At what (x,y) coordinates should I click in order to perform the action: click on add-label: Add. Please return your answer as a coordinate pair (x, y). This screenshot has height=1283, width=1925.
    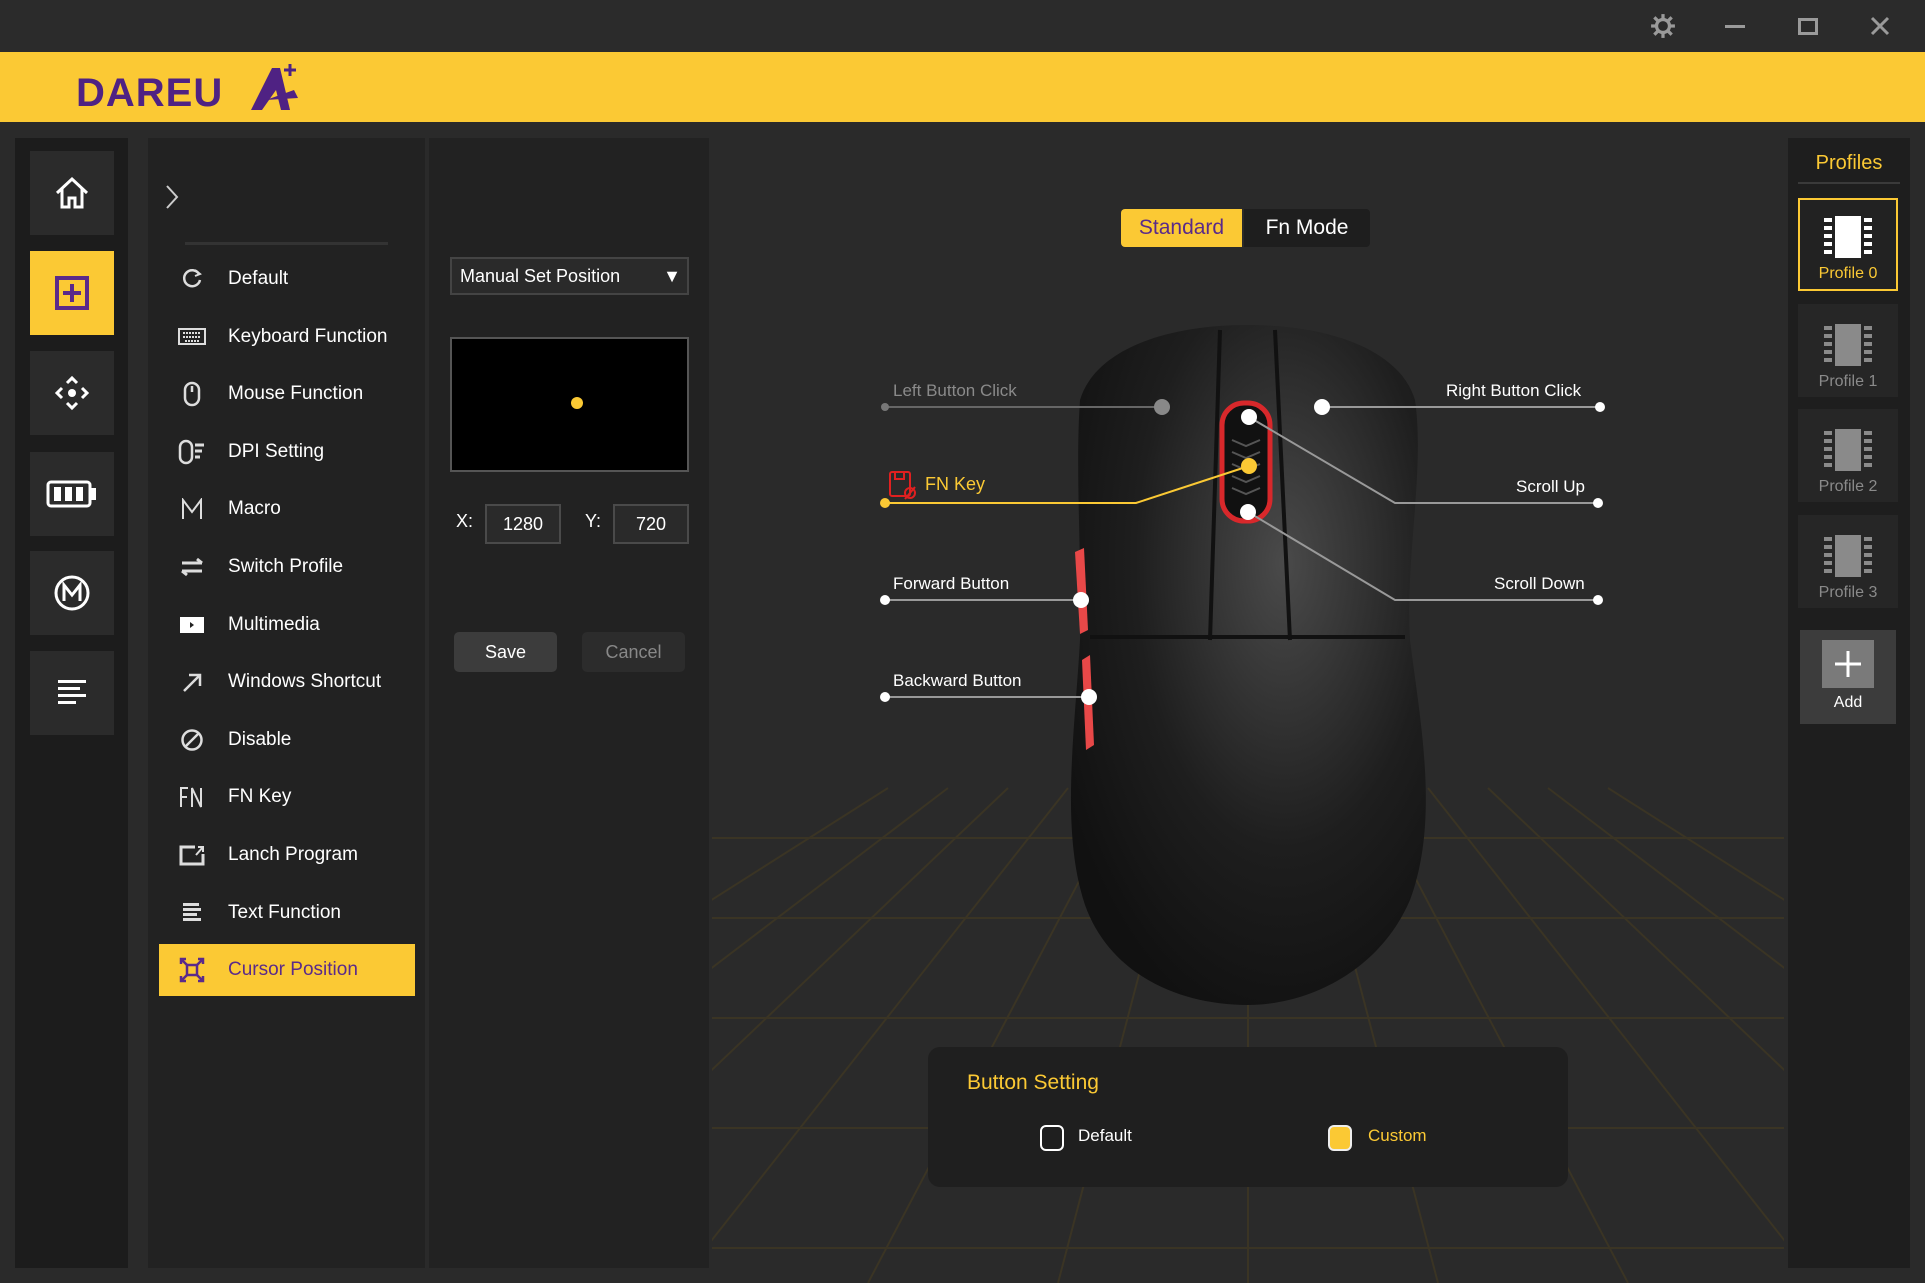
    Looking at the image, I should click on (1848, 702).